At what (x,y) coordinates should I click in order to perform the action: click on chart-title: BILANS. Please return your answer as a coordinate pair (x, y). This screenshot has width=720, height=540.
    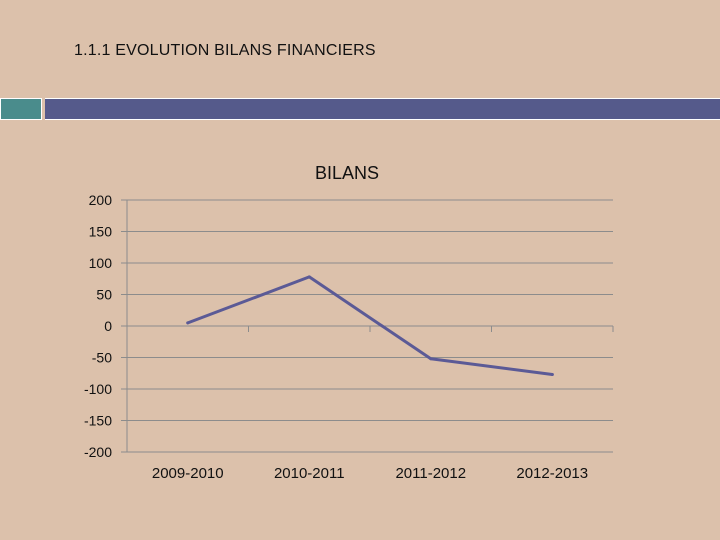
    Looking at the image, I should click on (347, 173).